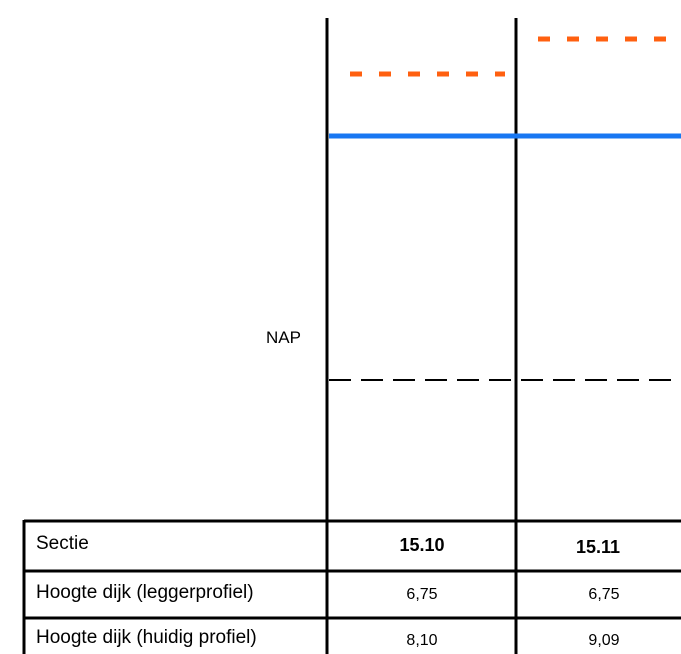  I want to click on nap-label: NAP, so click(283, 337).